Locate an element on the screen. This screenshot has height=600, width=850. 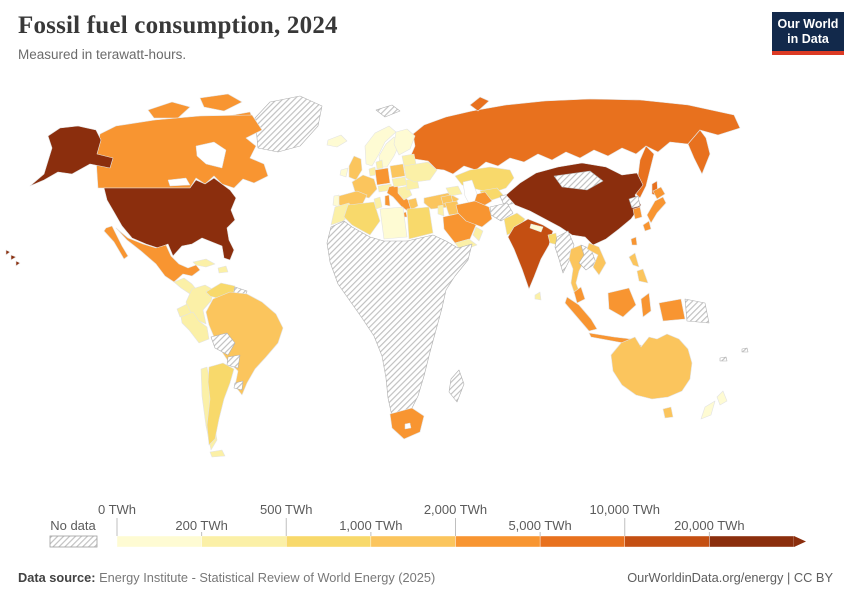
nz-north-island is located at coordinates (722, 398).